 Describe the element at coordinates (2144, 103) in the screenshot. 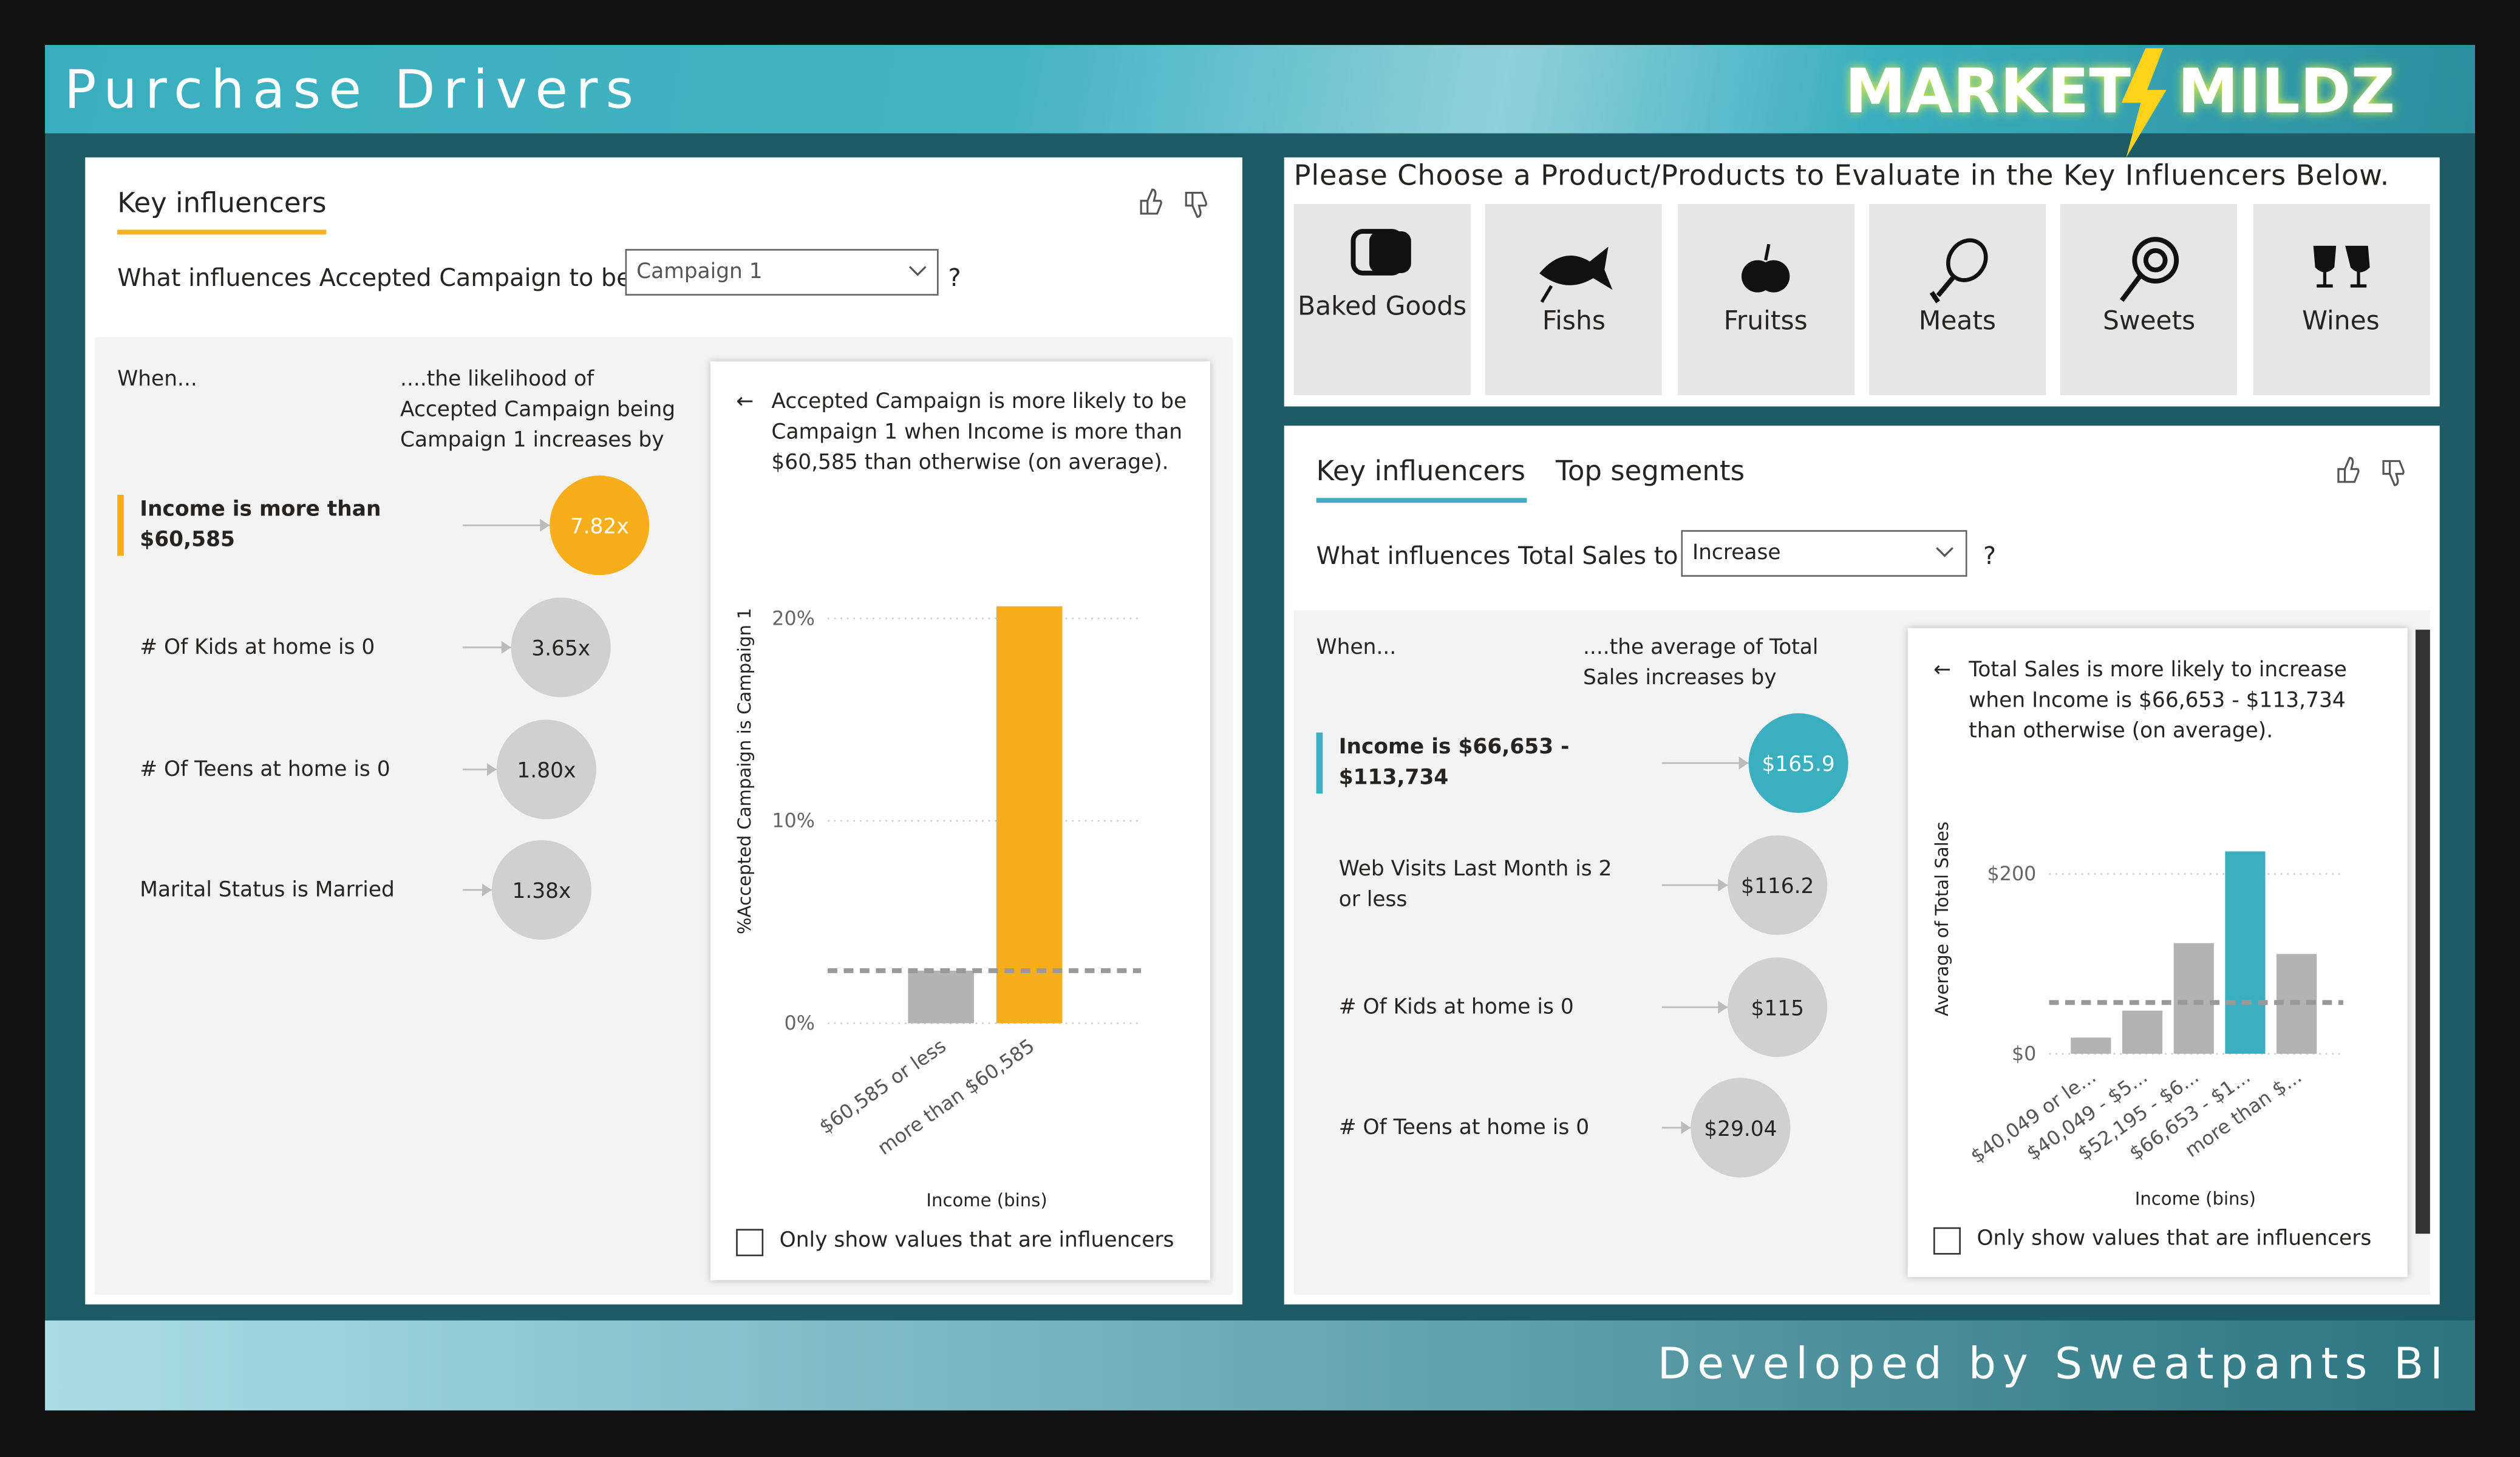

I see `logo-bolt` at that location.